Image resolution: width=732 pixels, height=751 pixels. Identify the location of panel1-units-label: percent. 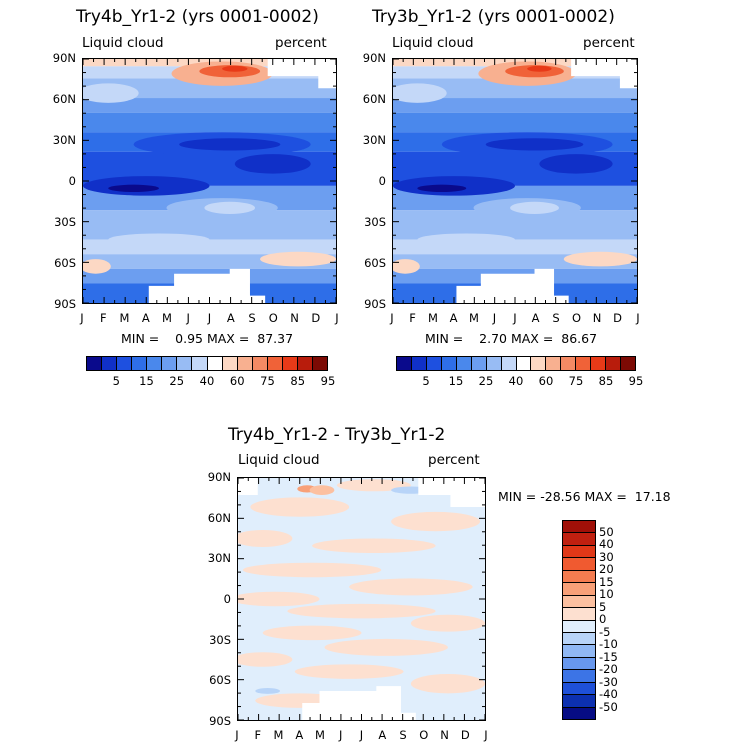
(301, 43).